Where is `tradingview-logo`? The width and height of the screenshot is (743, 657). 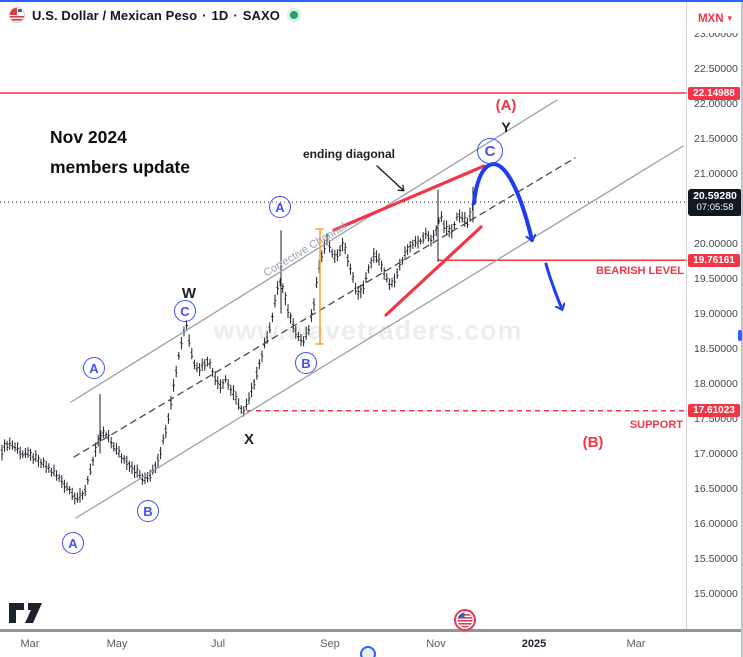
tradingview-logo is located at coordinates (28, 614).